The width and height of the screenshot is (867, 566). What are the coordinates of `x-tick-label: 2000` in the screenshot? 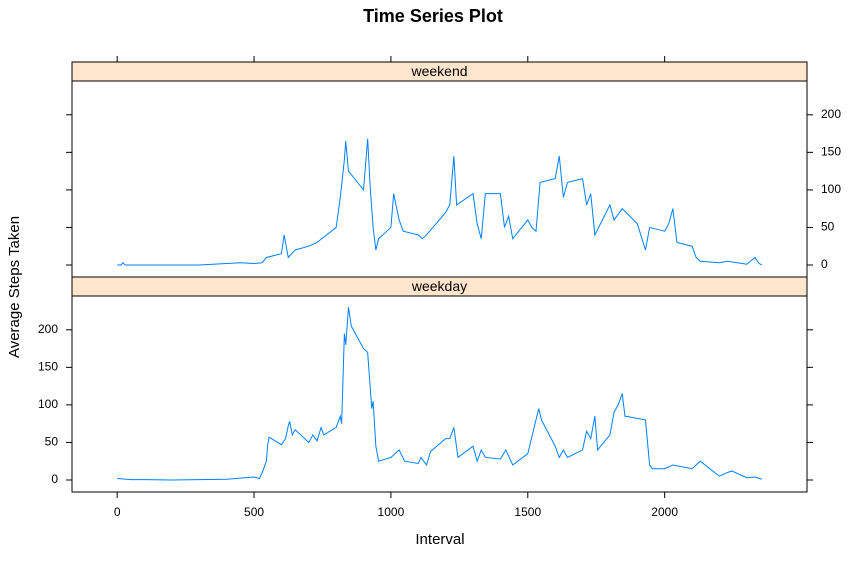 It's located at (664, 512).